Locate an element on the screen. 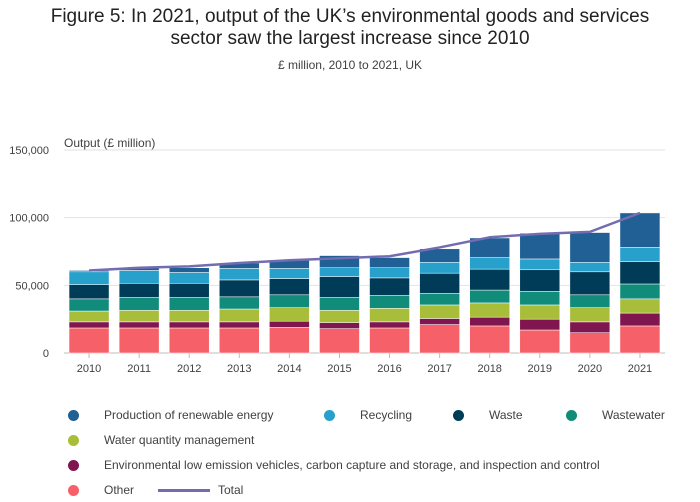 The image size is (700, 502). x-tick-label: 2011 is located at coordinates (139, 369).